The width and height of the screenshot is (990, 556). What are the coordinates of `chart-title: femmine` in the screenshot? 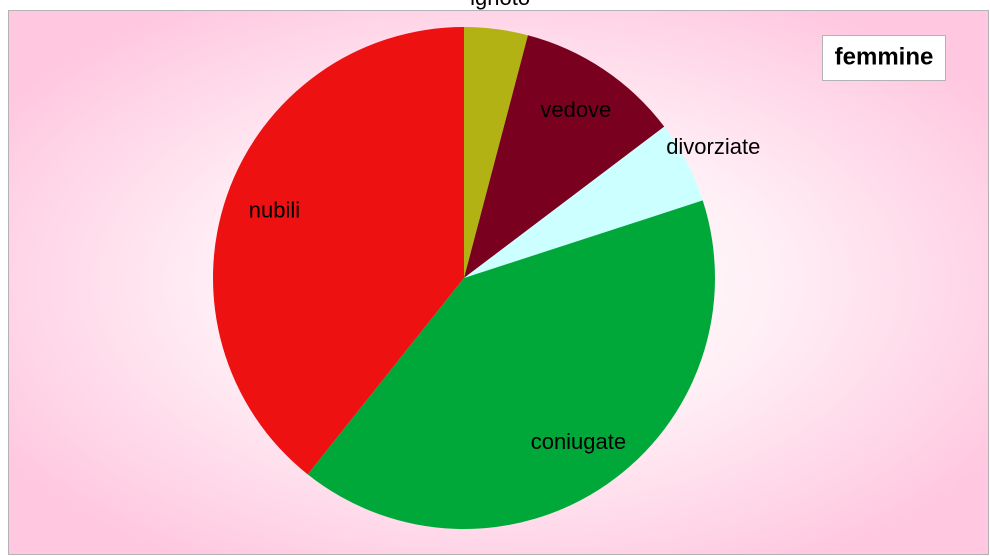 It's located at (884, 56).